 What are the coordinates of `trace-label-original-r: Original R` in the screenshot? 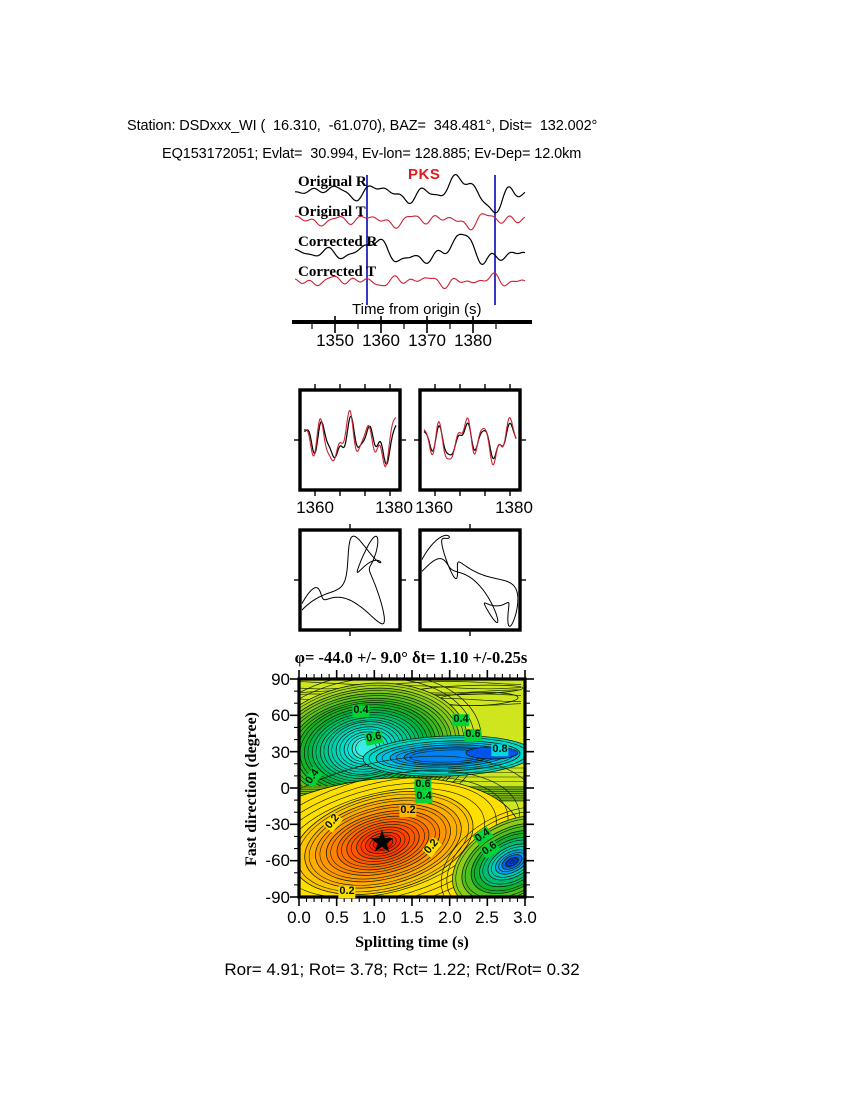 It's located at (332, 182).